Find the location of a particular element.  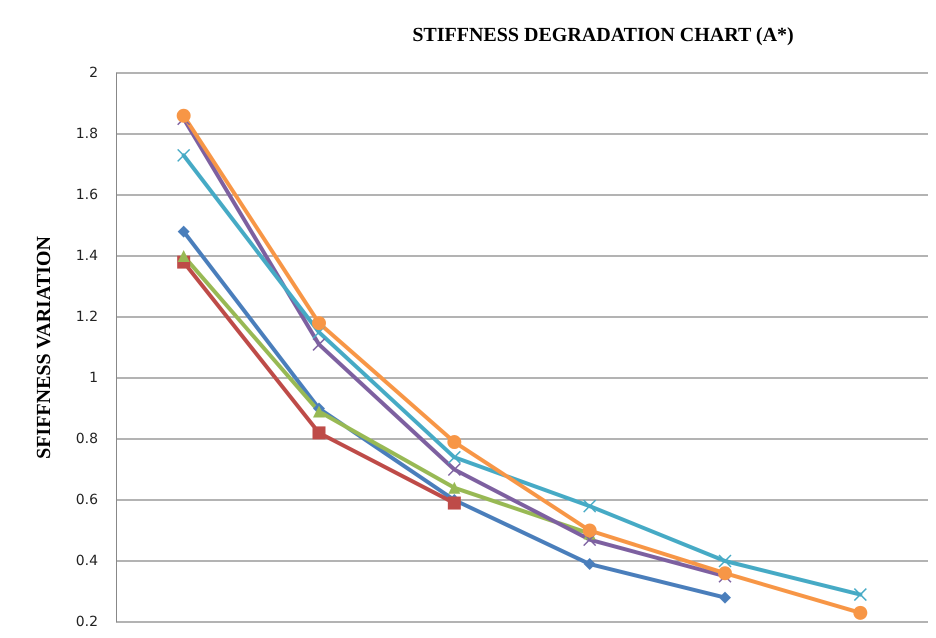

y-tick-label: 0.8 is located at coordinates (87, 439).